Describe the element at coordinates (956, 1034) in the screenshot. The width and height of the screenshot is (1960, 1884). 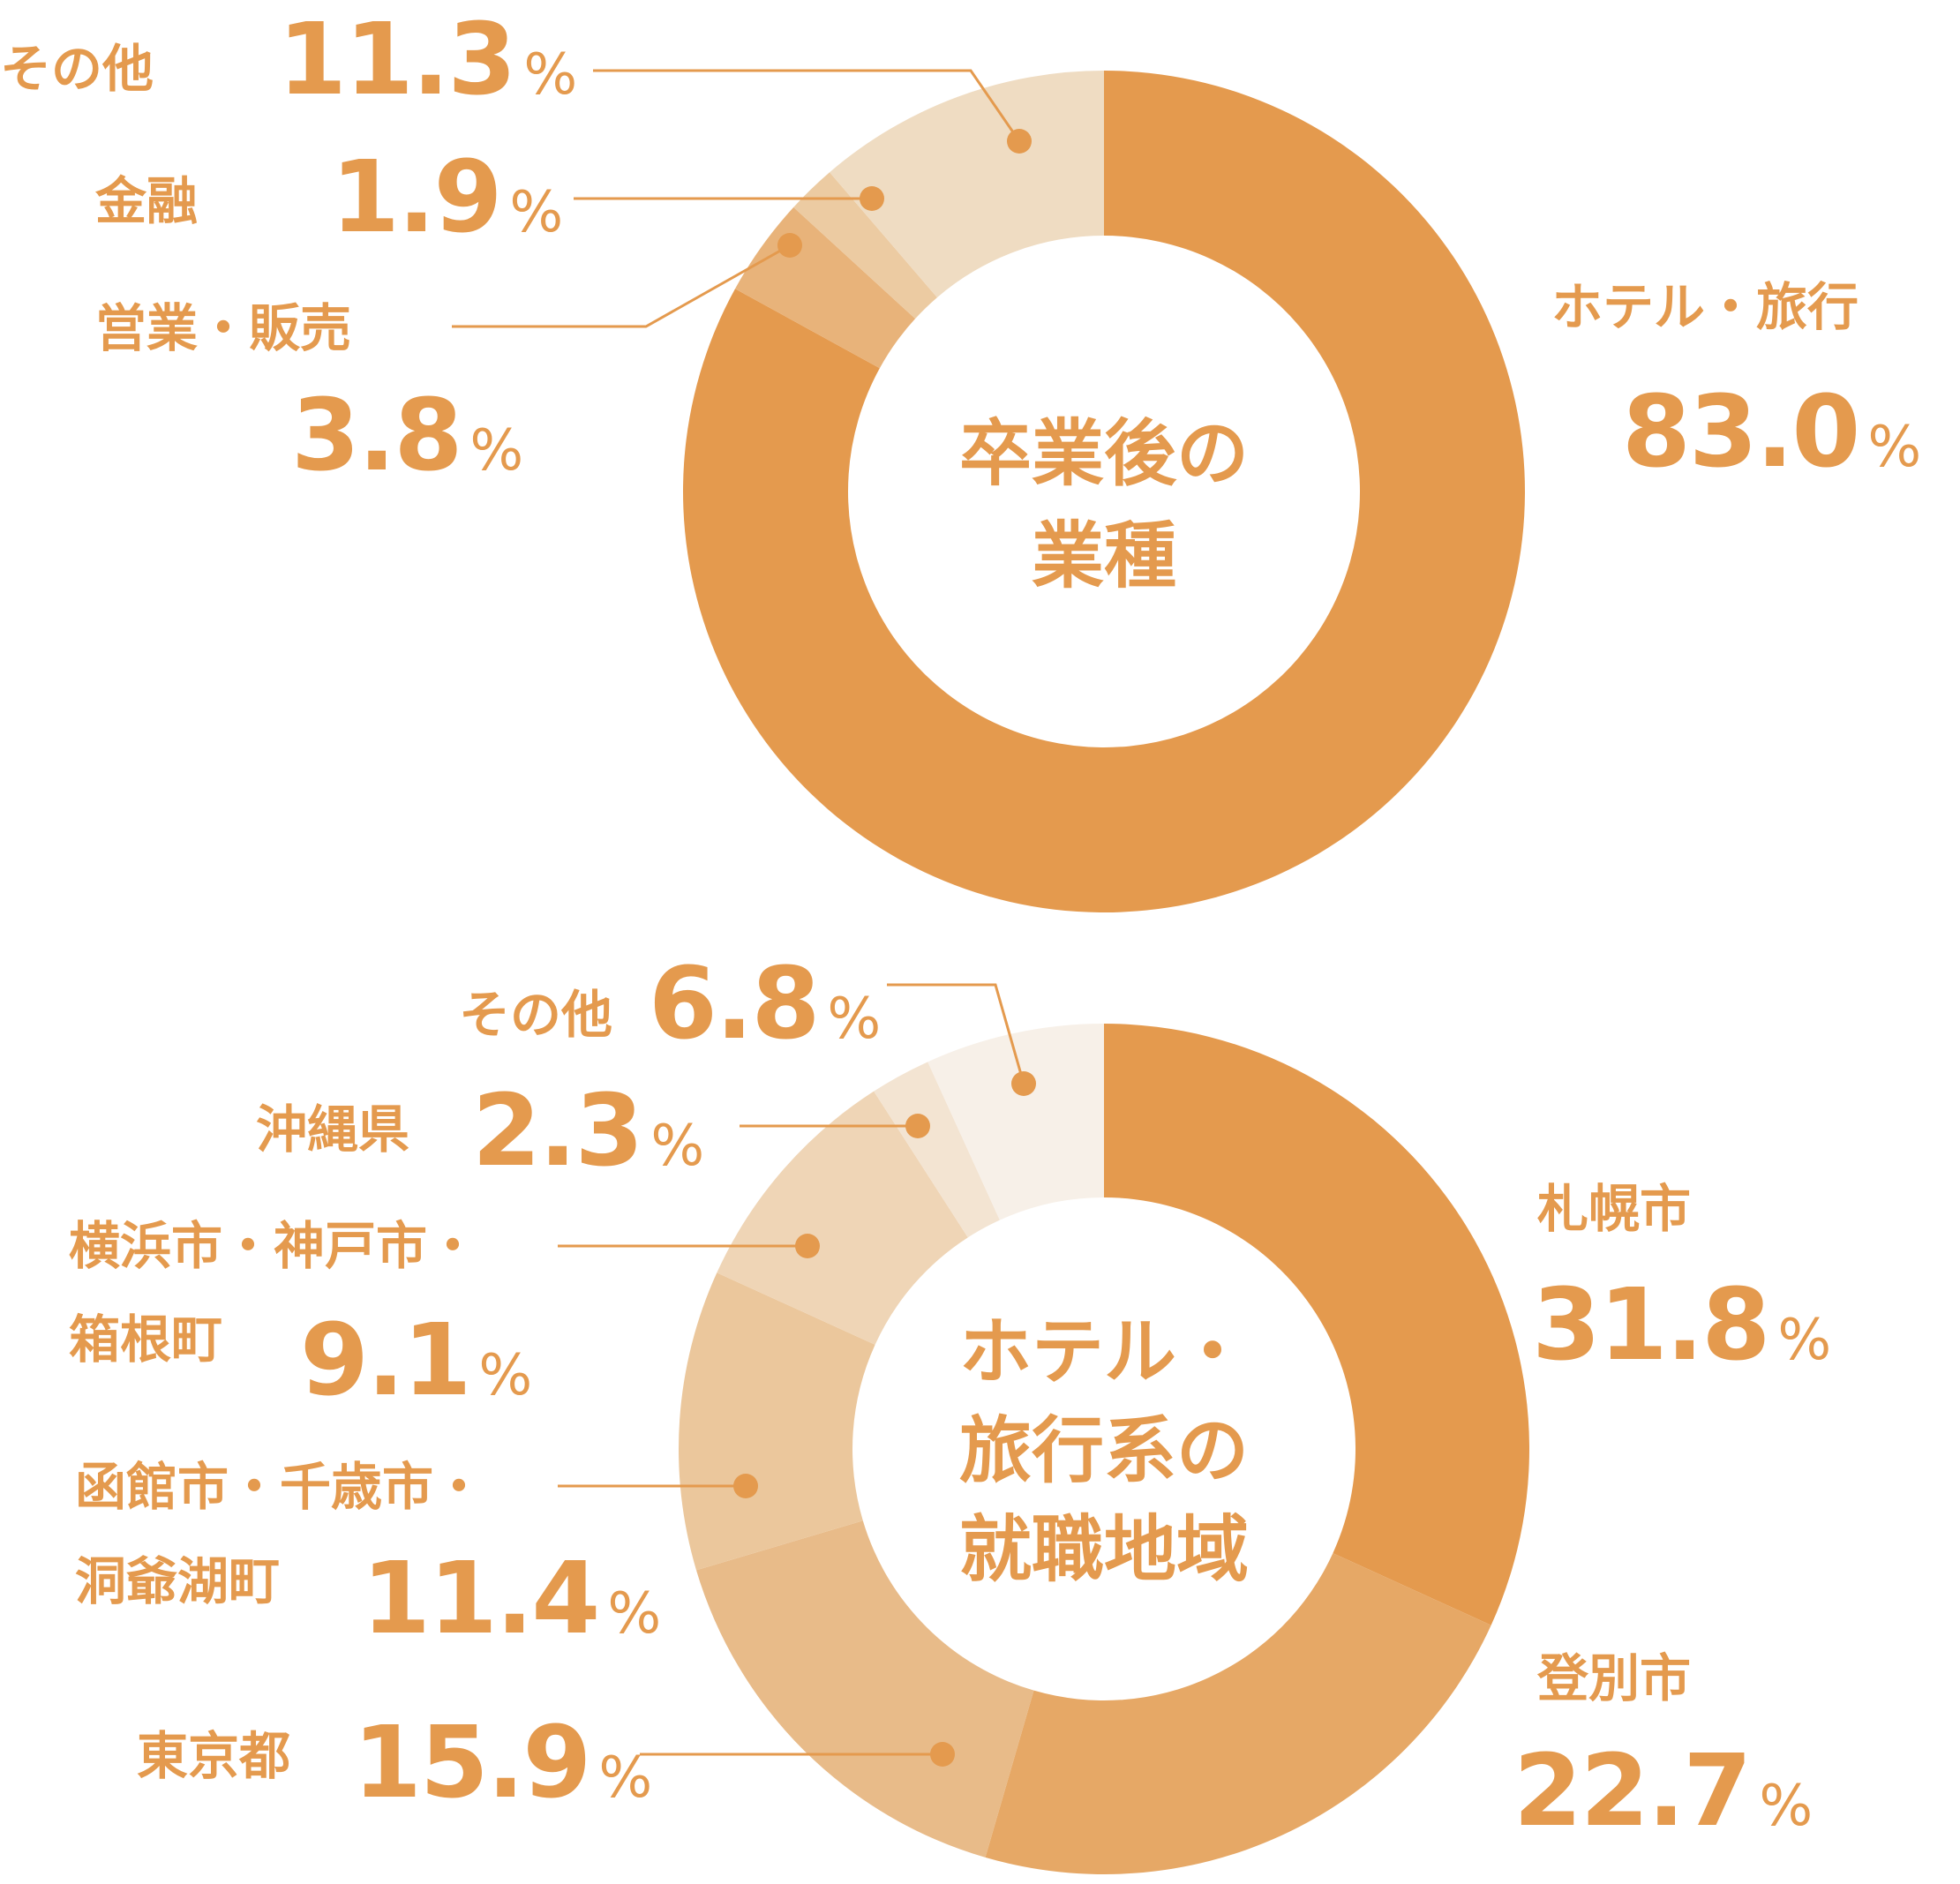
I see `region-other-leader` at that location.